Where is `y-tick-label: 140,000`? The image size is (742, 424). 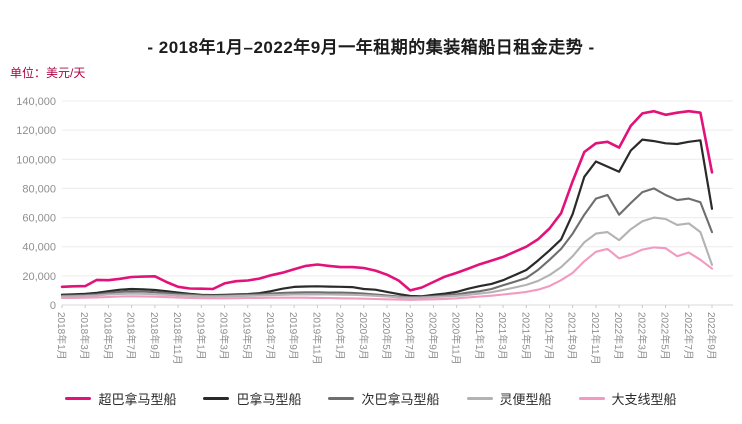
y-tick-label: 140,000 is located at coordinates (36, 102).